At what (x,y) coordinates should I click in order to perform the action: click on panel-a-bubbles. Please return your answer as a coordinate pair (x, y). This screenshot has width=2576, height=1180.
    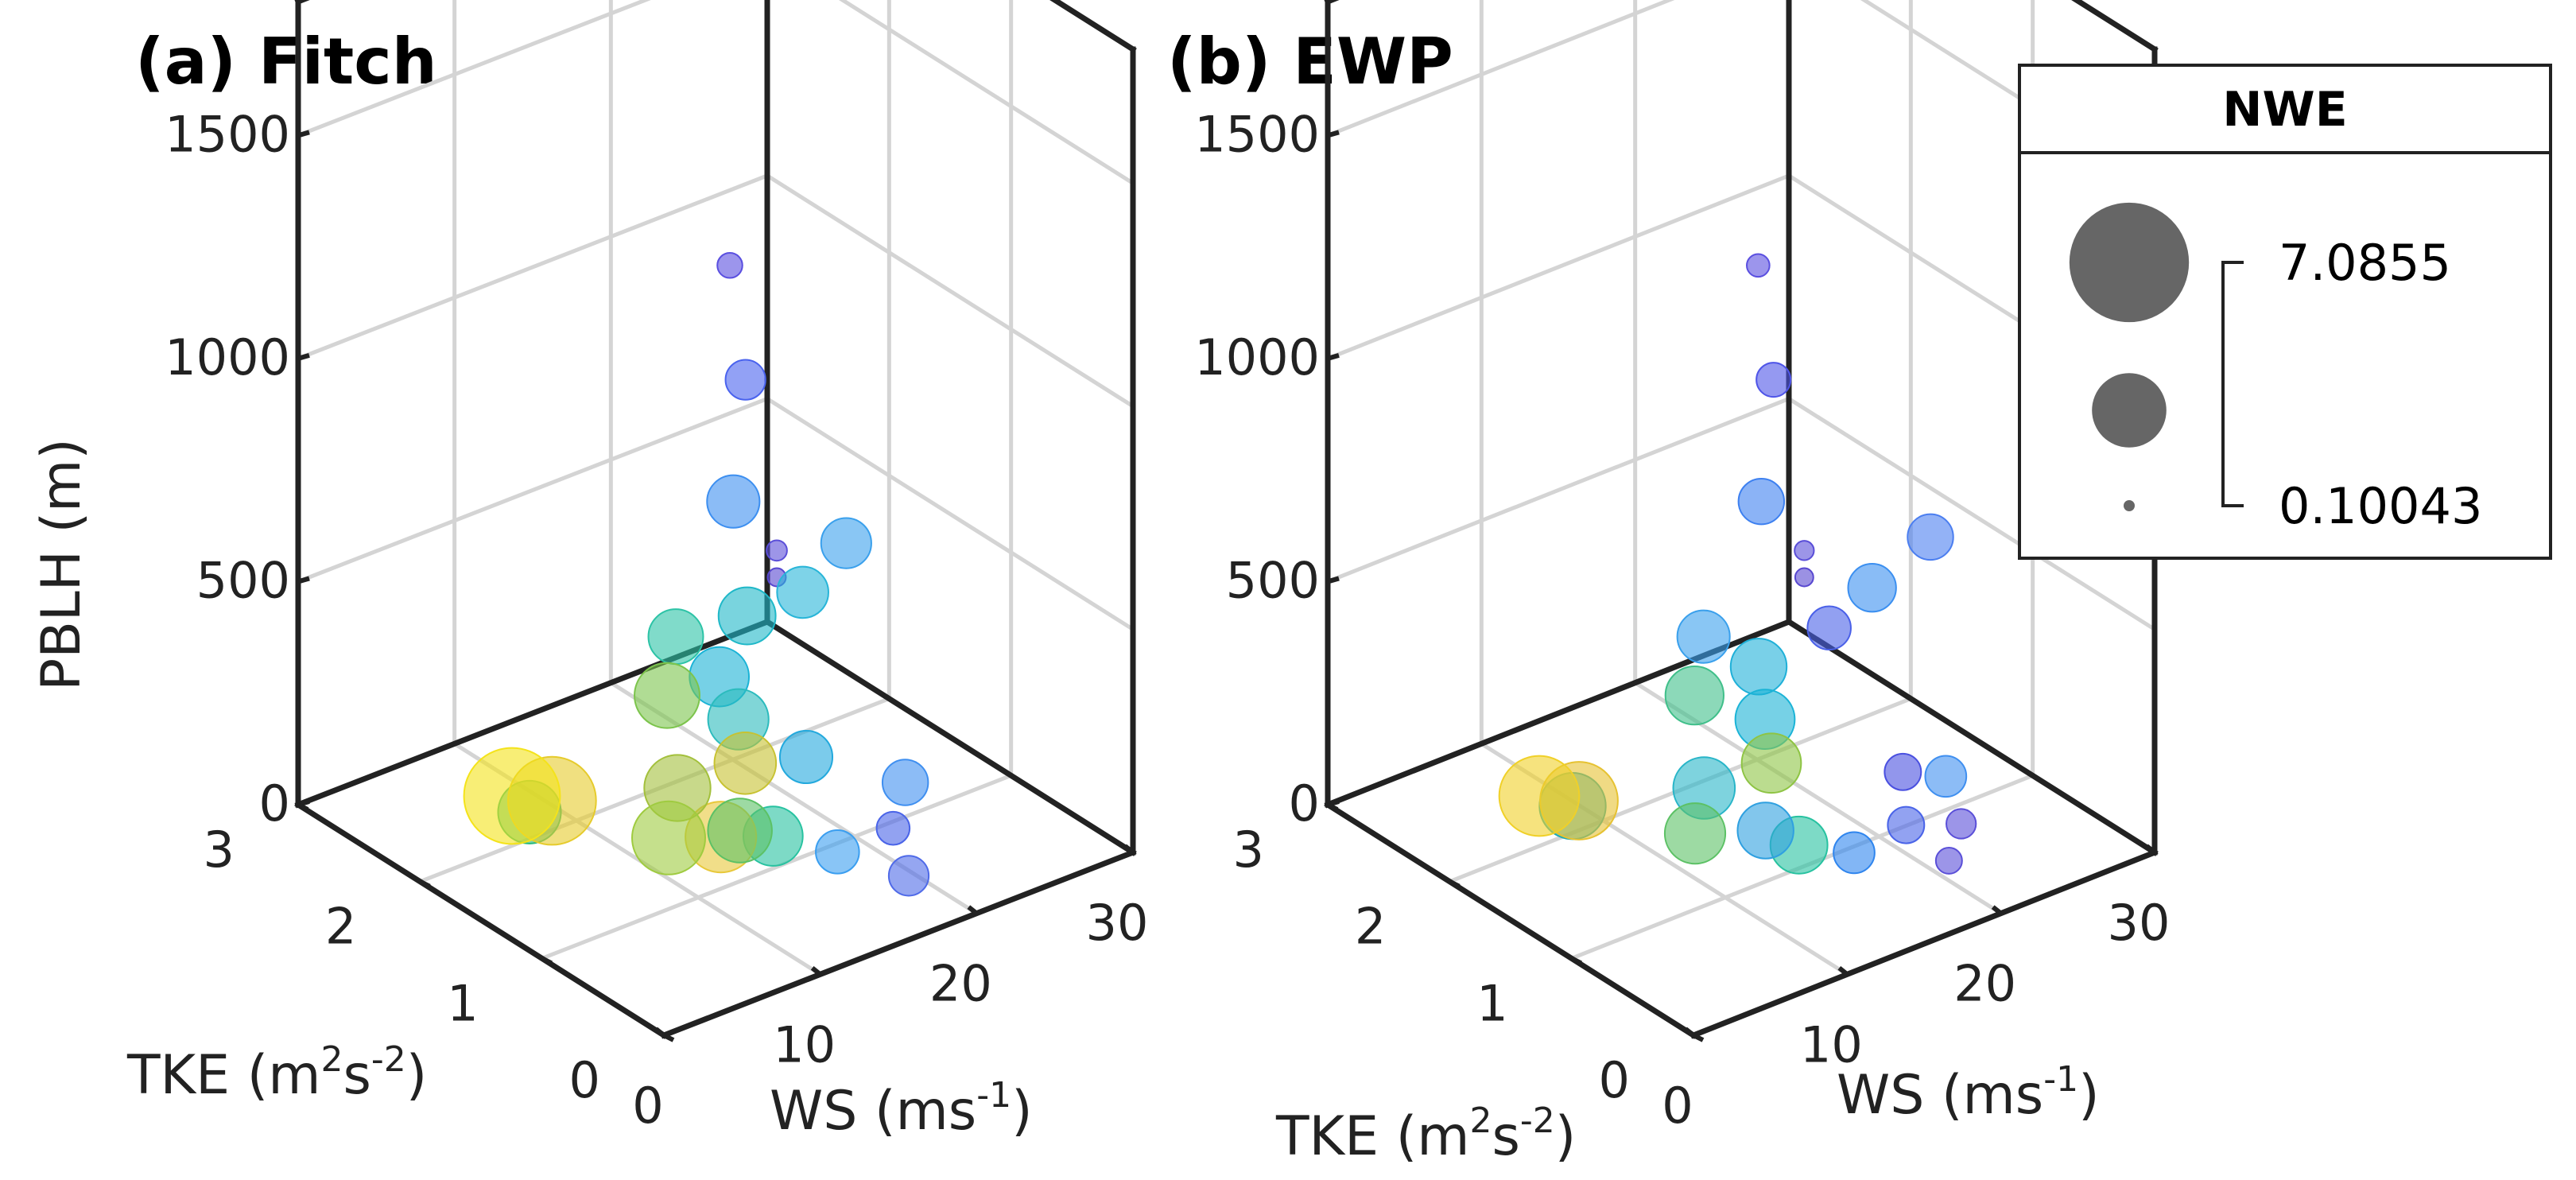
    Looking at the image, I should click on (696, 574).